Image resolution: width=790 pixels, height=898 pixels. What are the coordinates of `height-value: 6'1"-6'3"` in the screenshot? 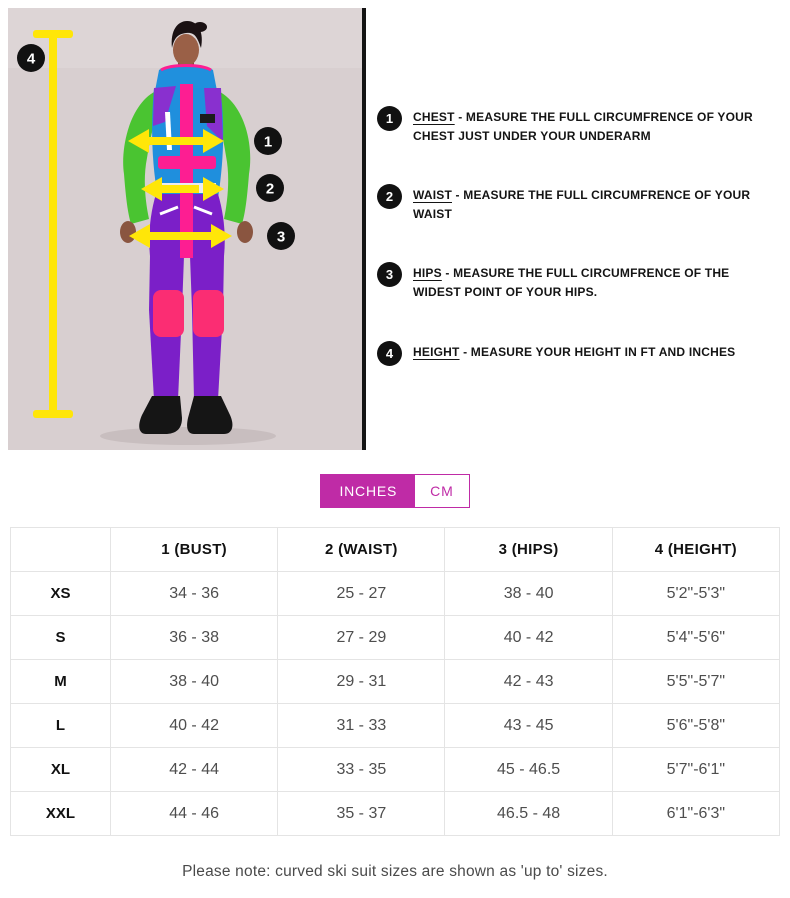 It's located at (696, 813).